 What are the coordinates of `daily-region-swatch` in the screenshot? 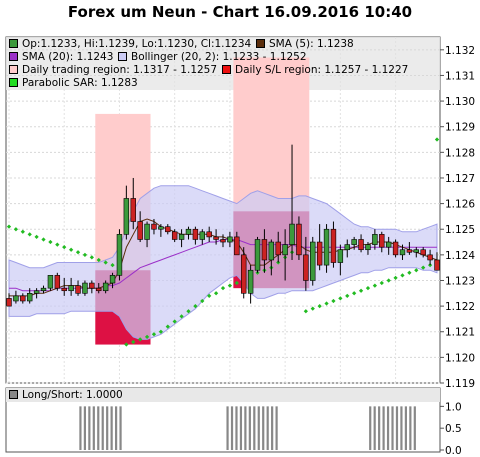 It's located at (13, 69).